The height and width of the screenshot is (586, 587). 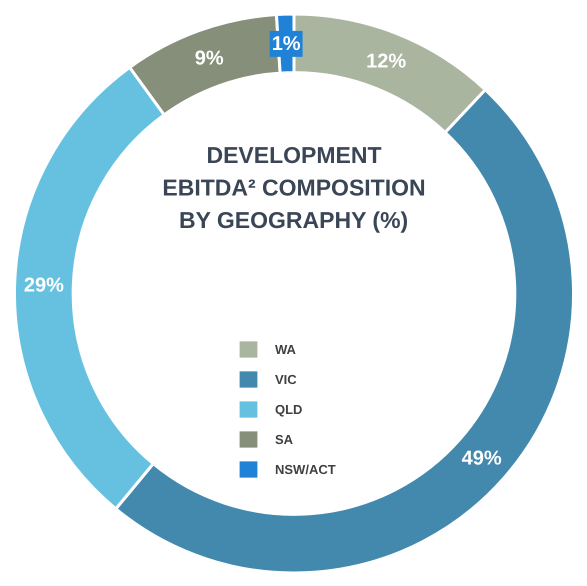 I want to click on data-label: 9%, so click(x=209, y=59).